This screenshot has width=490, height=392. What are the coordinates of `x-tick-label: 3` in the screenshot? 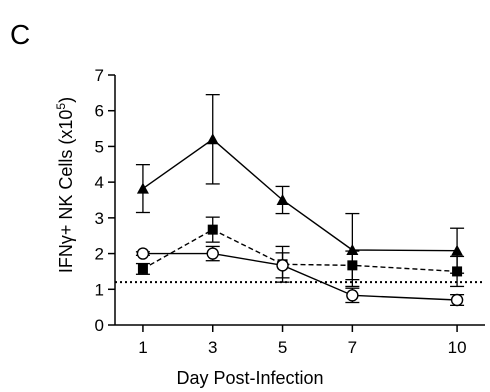 It's located at (212, 347).